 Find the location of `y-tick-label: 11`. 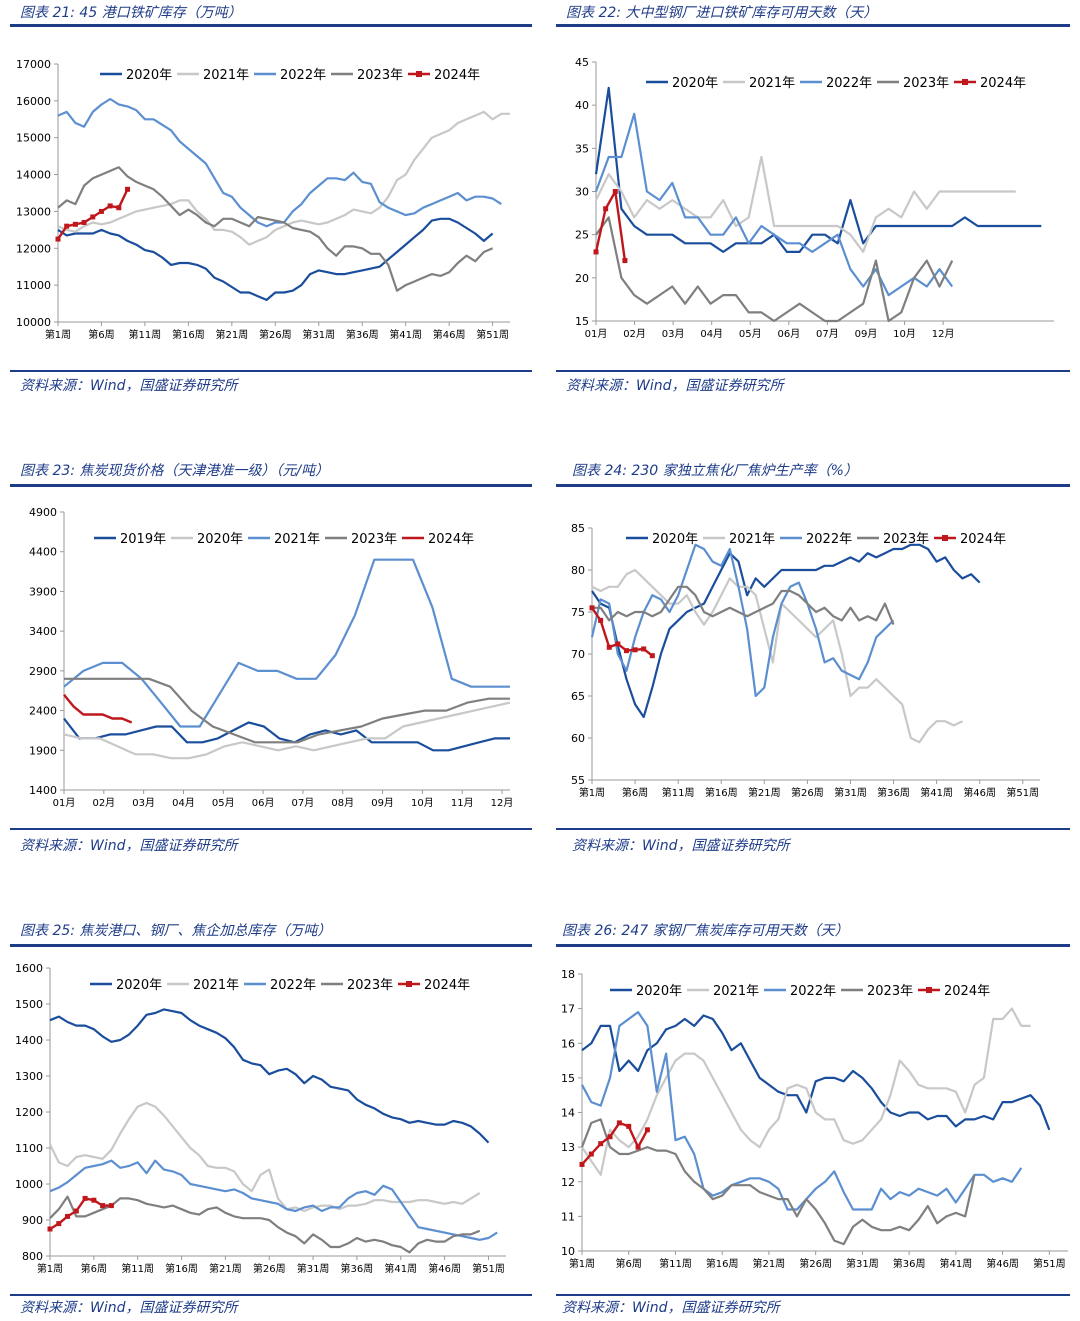

y-tick-label: 11 is located at coordinates (568, 1216).